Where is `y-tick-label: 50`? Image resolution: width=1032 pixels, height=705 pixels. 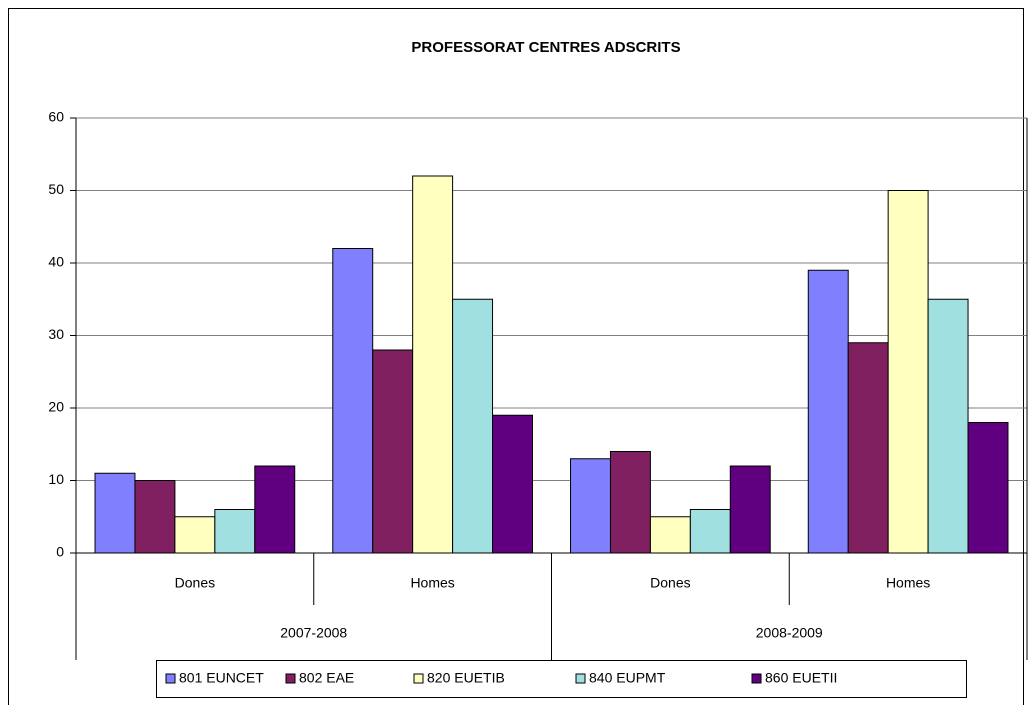 y-tick-label: 50 is located at coordinates (56, 189).